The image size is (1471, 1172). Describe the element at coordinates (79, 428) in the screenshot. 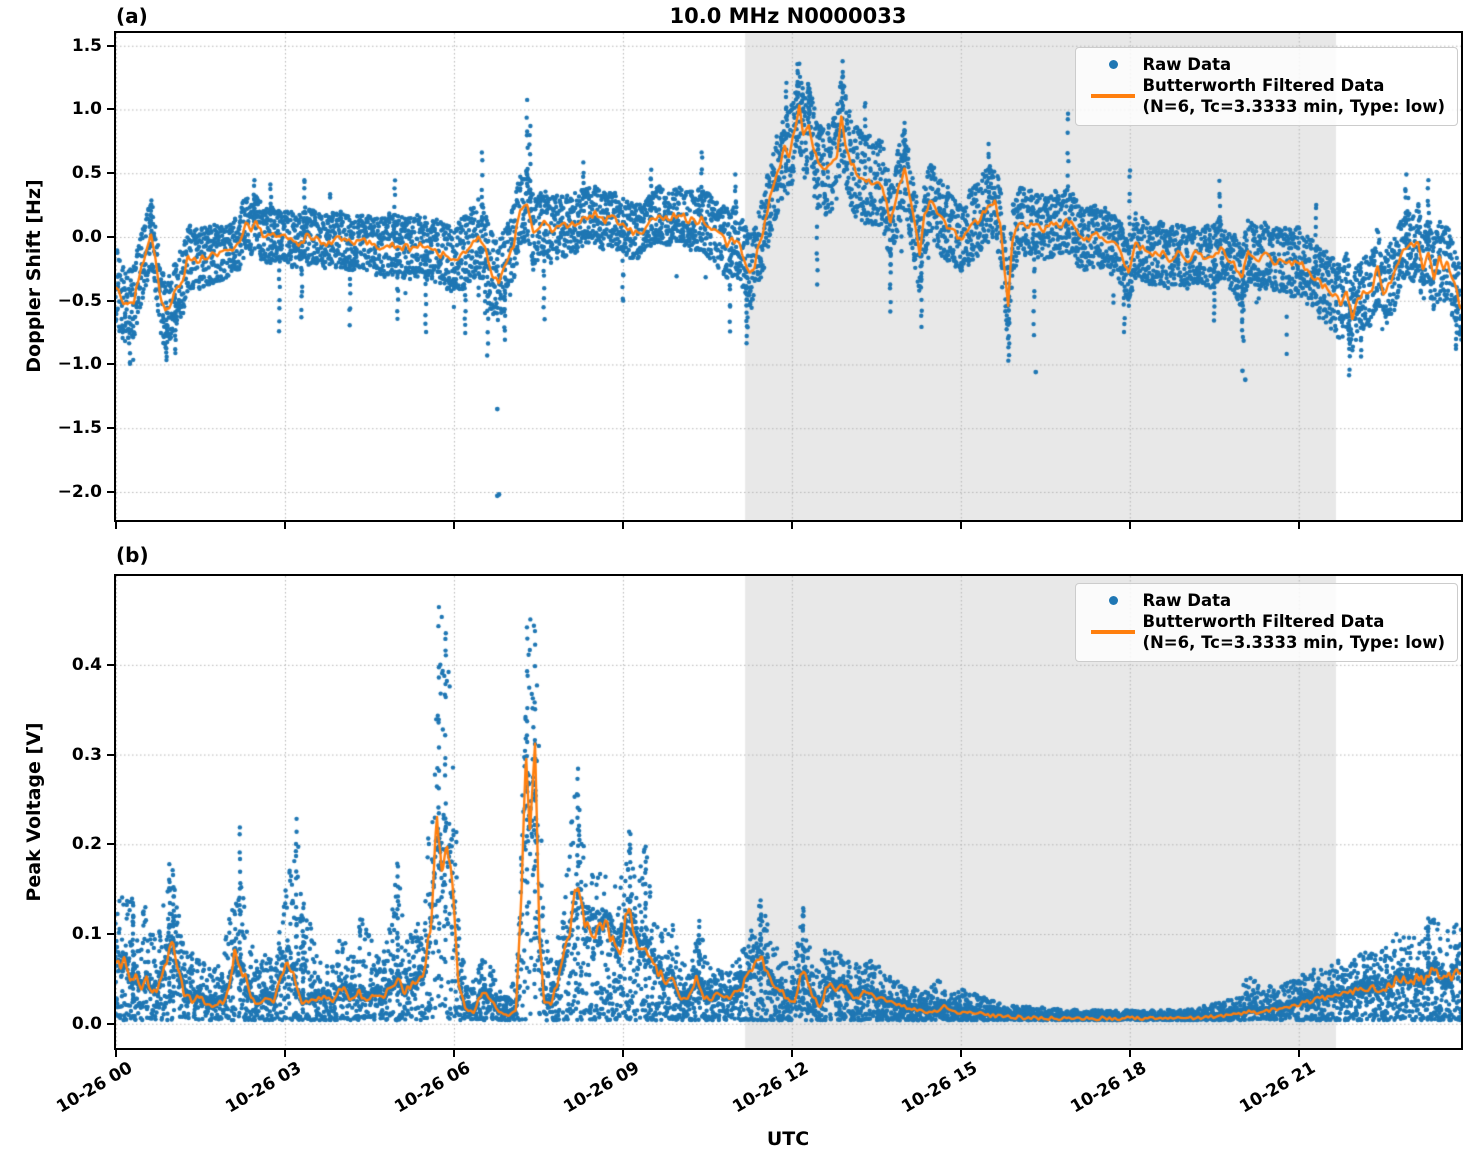

I see `y-tick-label: −1.5` at that location.